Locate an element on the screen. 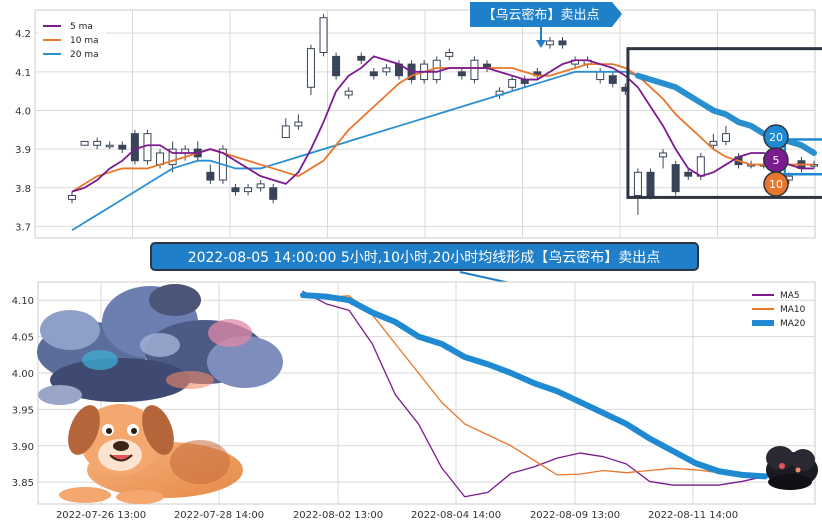 The width and height of the screenshot is (822, 527). badge-20: 20 is located at coordinates (776, 137).